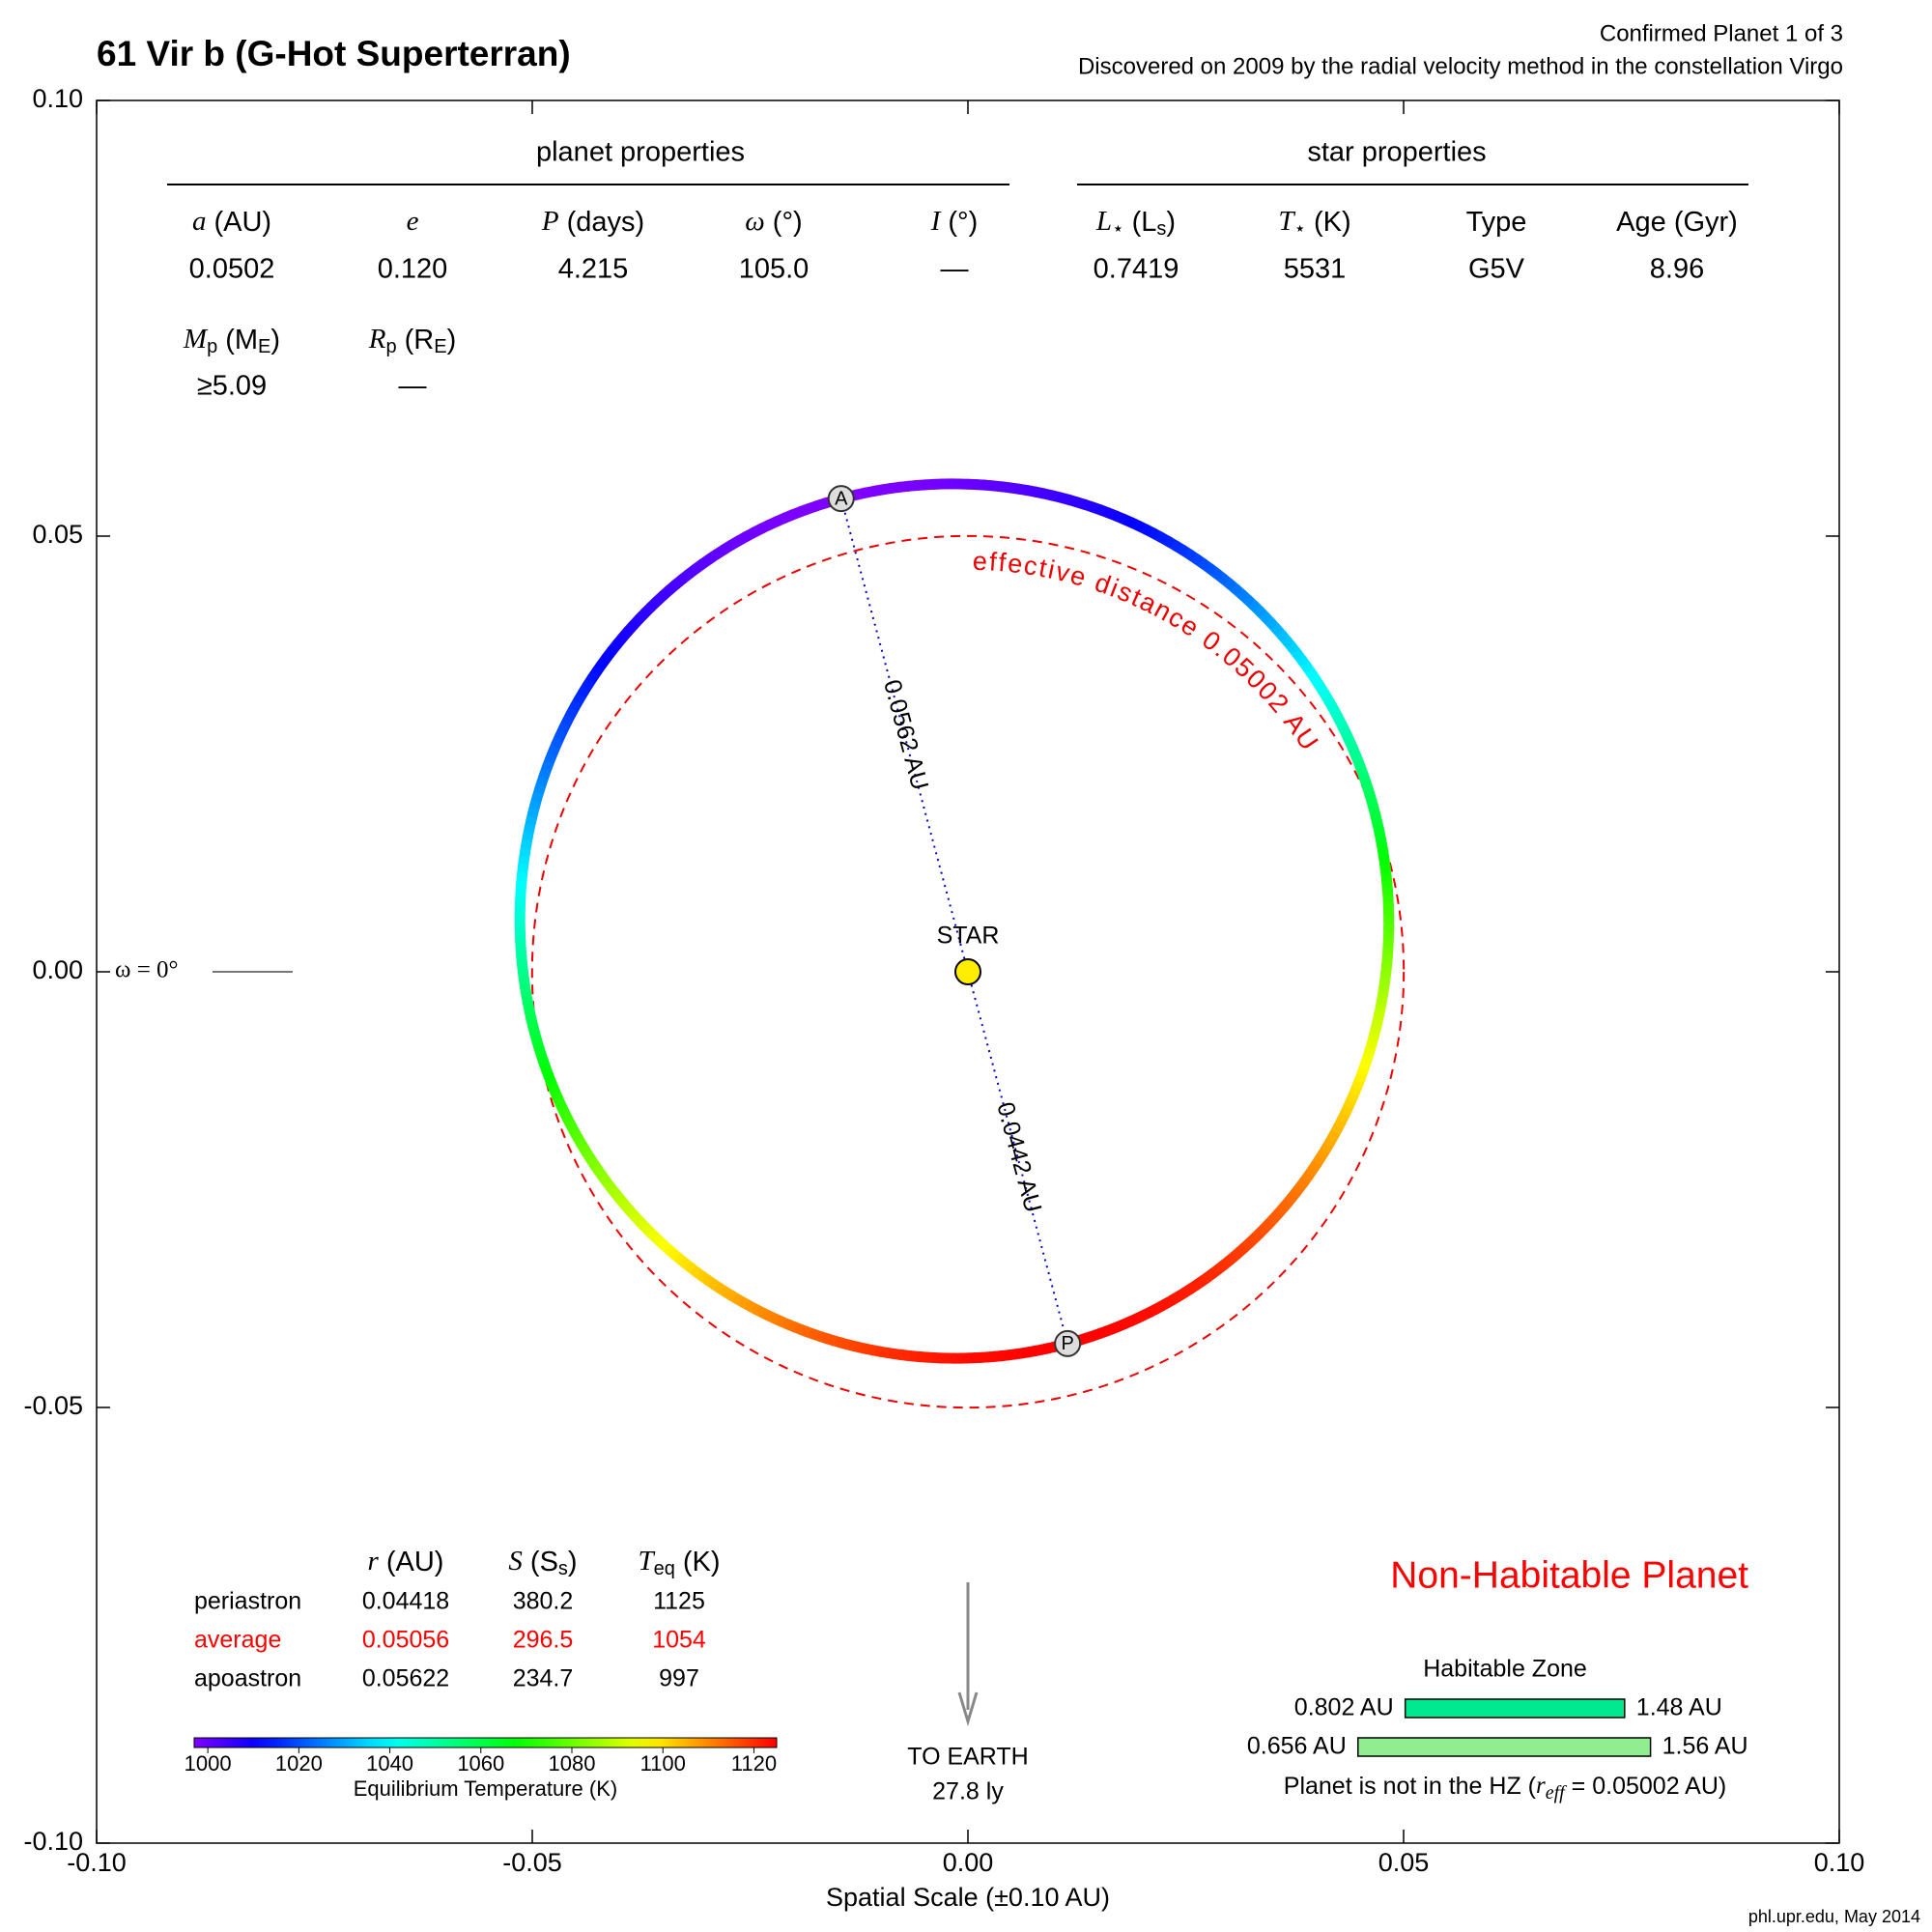 Image resolution: width=1932 pixels, height=1932 pixels. What do you see at coordinates (905, 735) in the screenshot?
I see `apoastron-distance: 0.0562 AU` at bounding box center [905, 735].